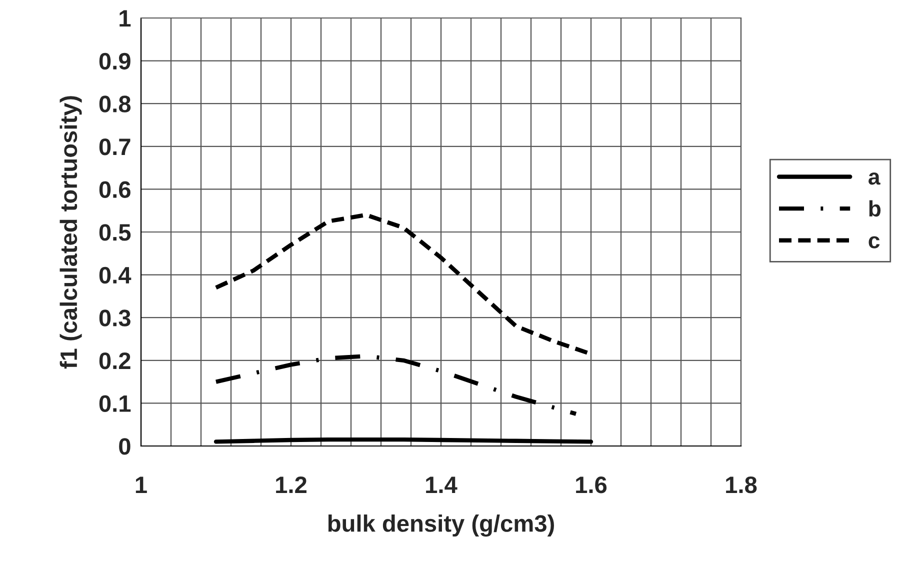 The width and height of the screenshot is (913, 566). What do you see at coordinates (114, 147) in the screenshot?
I see `y-tick-label: 0.7` at bounding box center [114, 147].